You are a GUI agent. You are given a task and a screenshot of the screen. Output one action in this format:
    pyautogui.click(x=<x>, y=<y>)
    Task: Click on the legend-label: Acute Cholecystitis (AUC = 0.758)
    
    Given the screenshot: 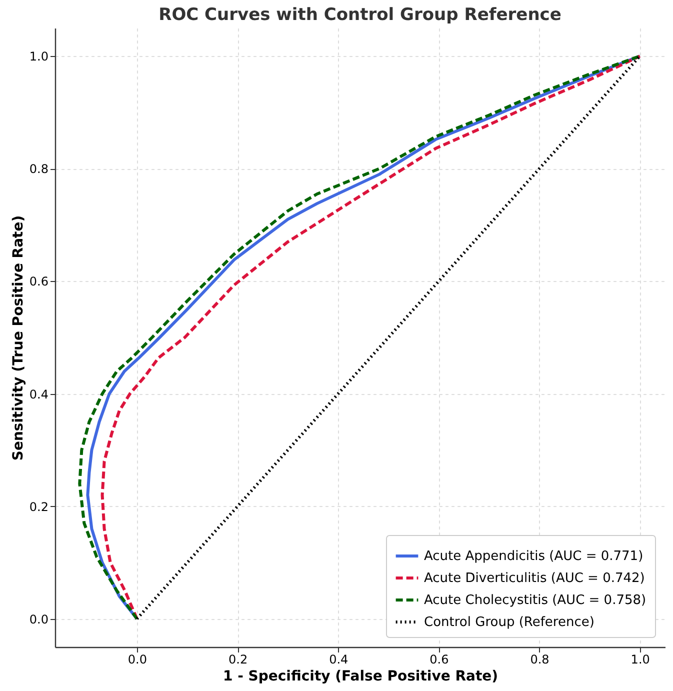 What is the action you would take?
    pyautogui.click(x=535, y=600)
    